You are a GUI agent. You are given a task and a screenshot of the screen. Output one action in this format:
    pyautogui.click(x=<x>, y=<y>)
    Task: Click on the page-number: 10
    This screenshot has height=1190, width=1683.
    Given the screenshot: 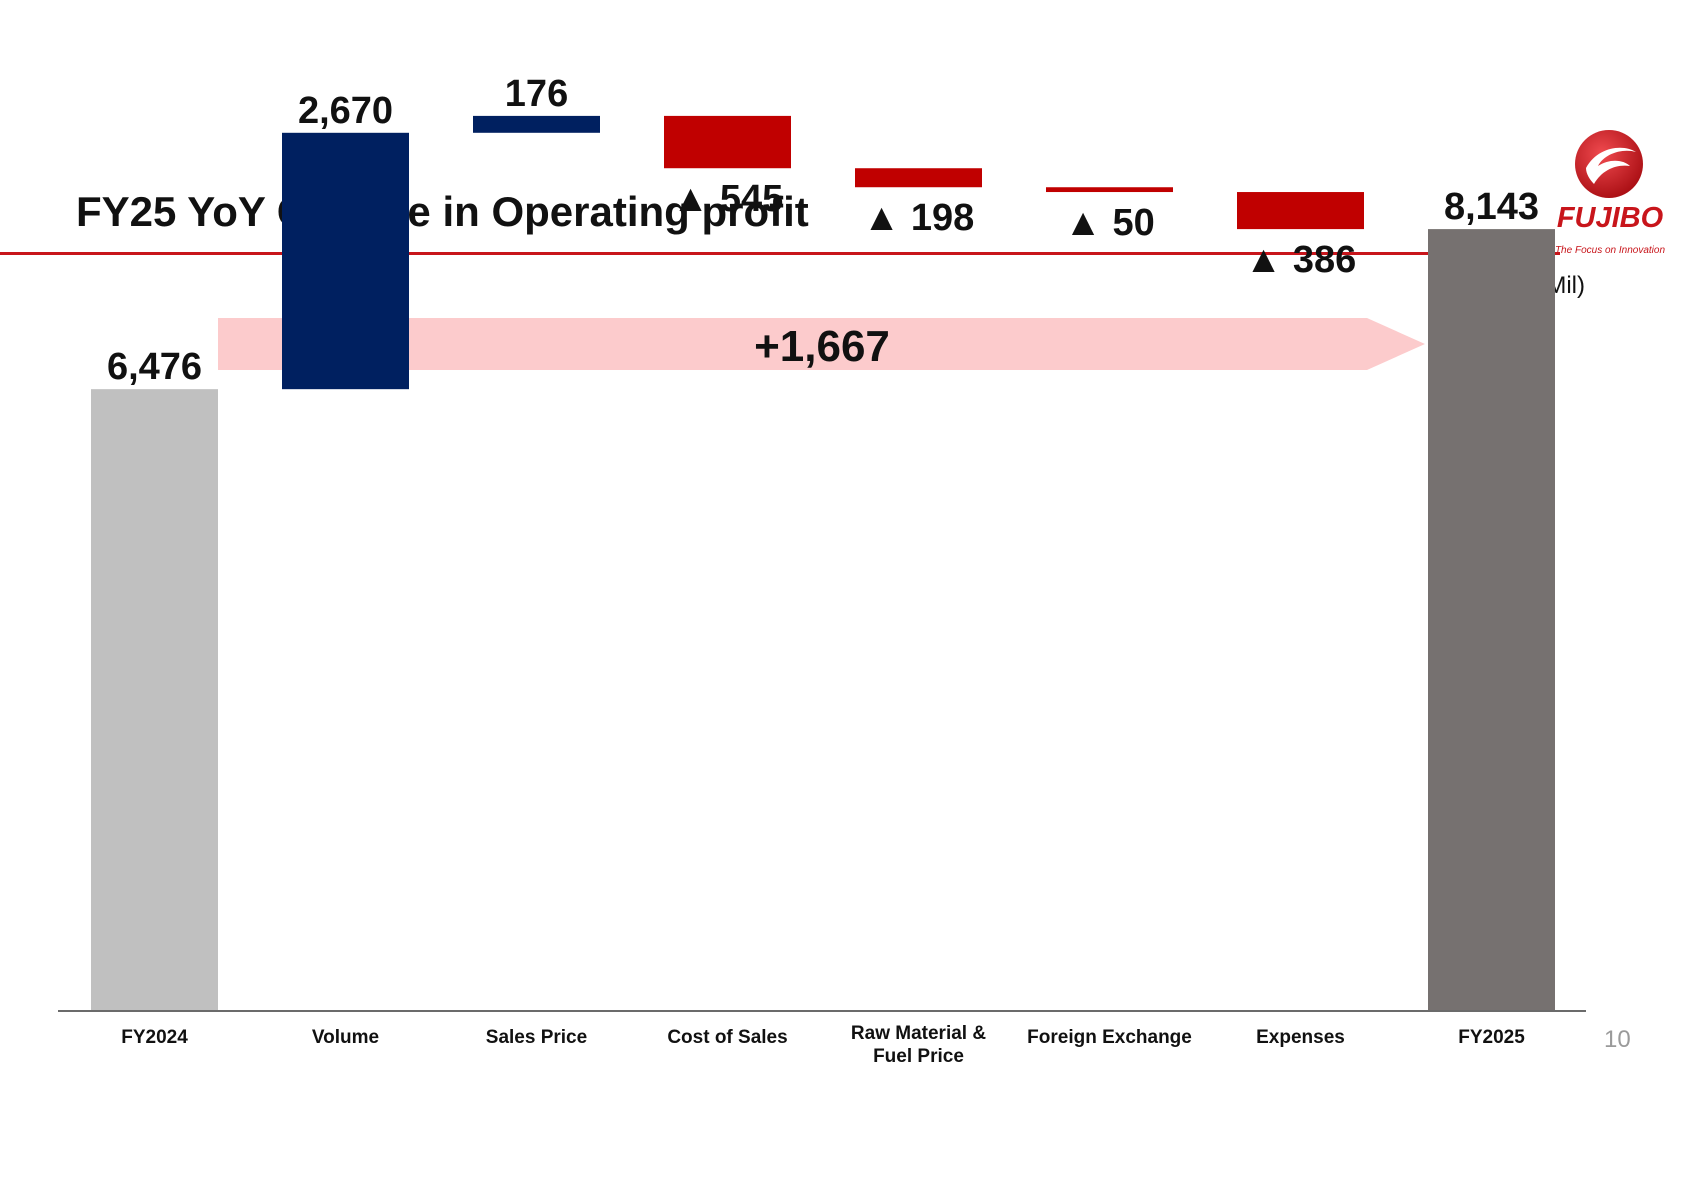 What is the action you would take?
    pyautogui.click(x=1617, y=1039)
    